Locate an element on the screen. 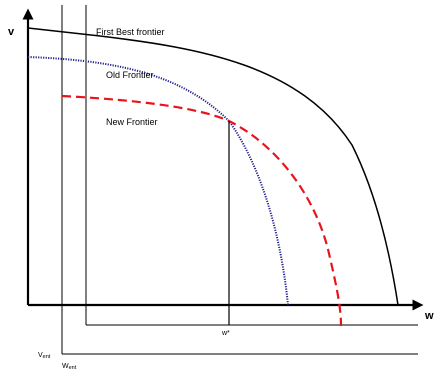 This screenshot has width=438, height=377. y-axis-label: v is located at coordinates (11, 32).